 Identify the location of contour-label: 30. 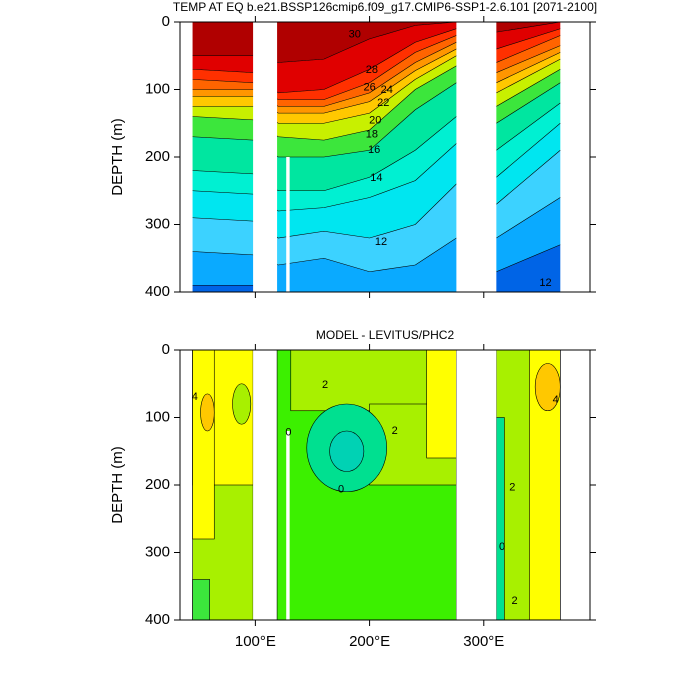
(355, 35).